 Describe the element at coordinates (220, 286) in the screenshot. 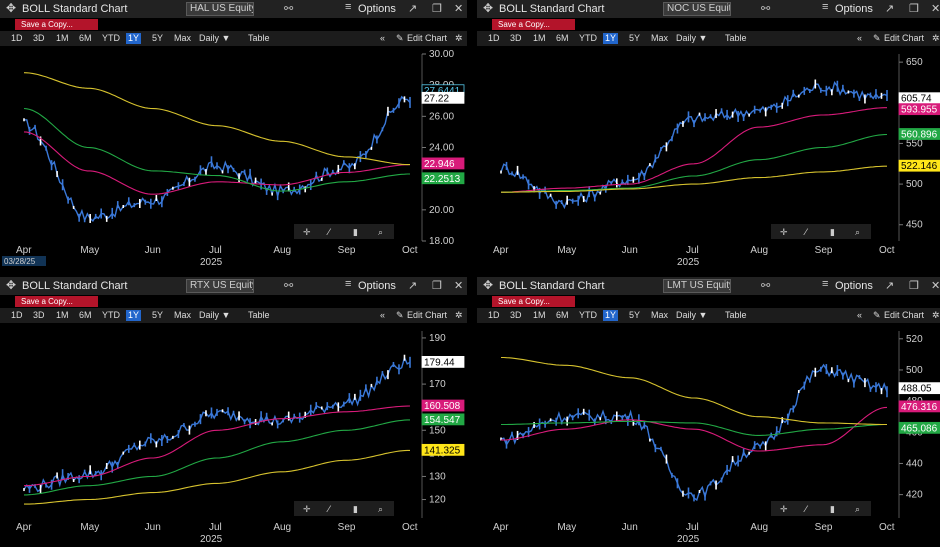

I see `ticker-input: RTX US Equity` at that location.